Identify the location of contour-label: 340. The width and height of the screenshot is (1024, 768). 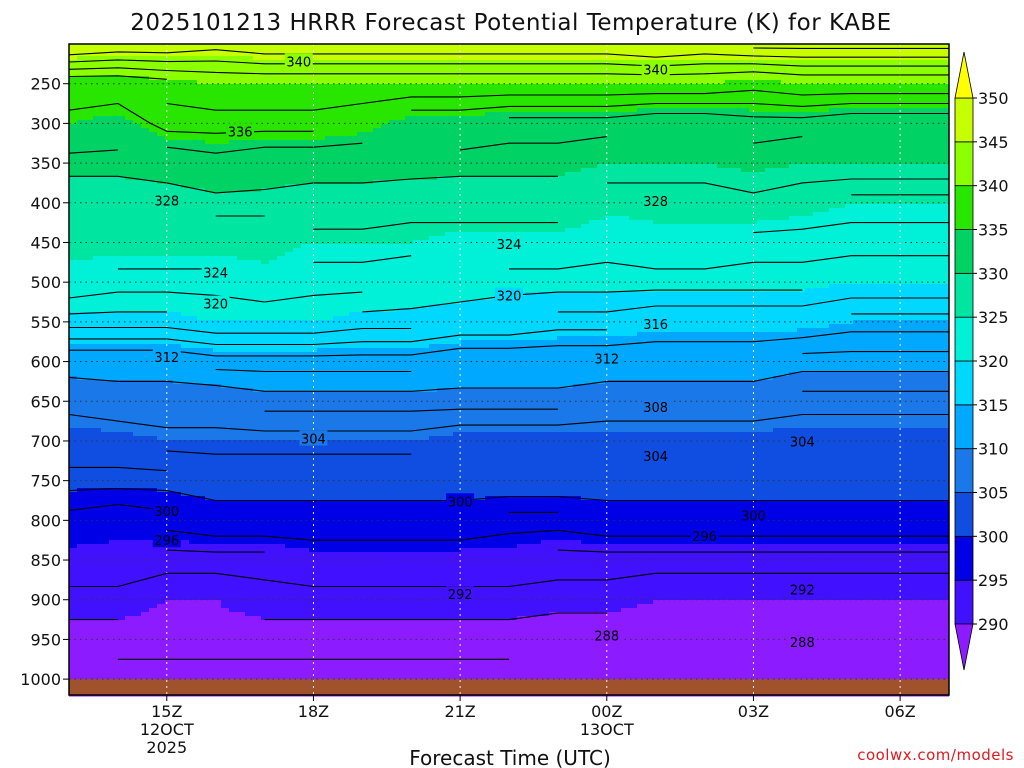
(655, 69).